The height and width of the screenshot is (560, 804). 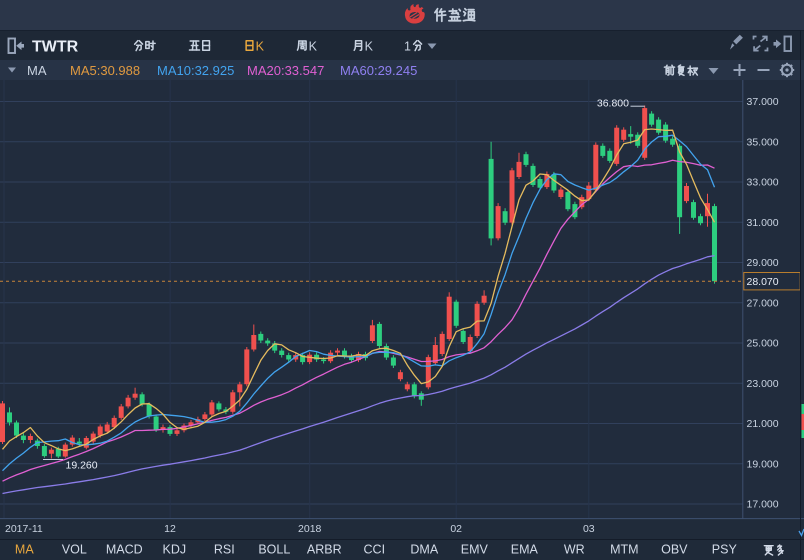 I want to click on svg-text: CCI, so click(x=375, y=550).